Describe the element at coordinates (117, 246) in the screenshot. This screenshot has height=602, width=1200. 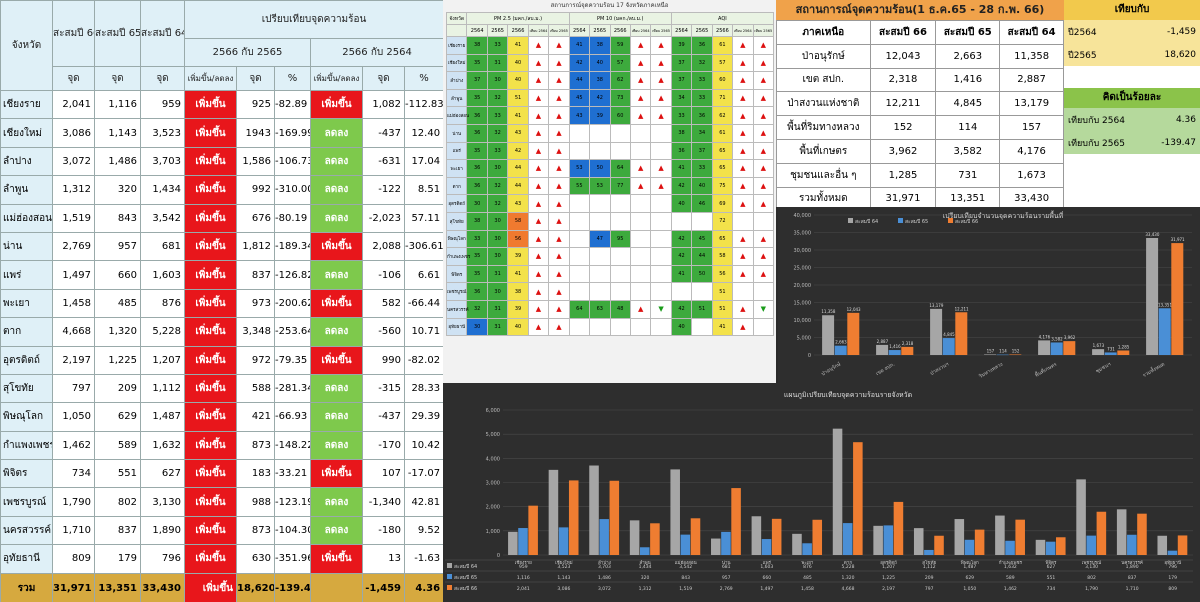
I see `cell-y65: 957` at that location.